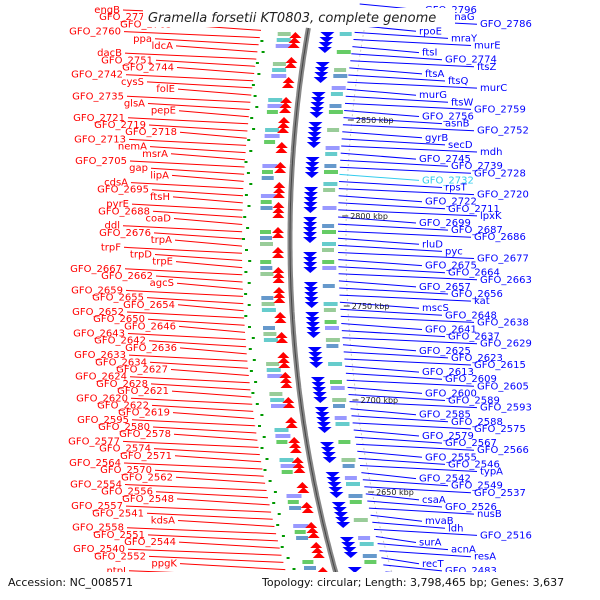  What do you see at coordinates (455, 528) in the screenshot?
I see `gene-label-ldh: ldh` at bounding box center [455, 528].